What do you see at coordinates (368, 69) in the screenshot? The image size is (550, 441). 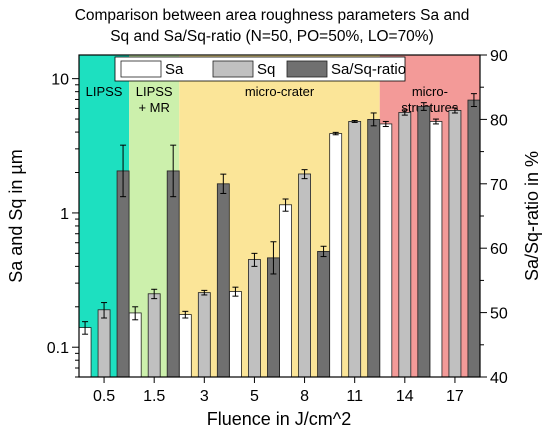 I see `legend-label-2: Sa/Sq-ratio` at bounding box center [368, 69].